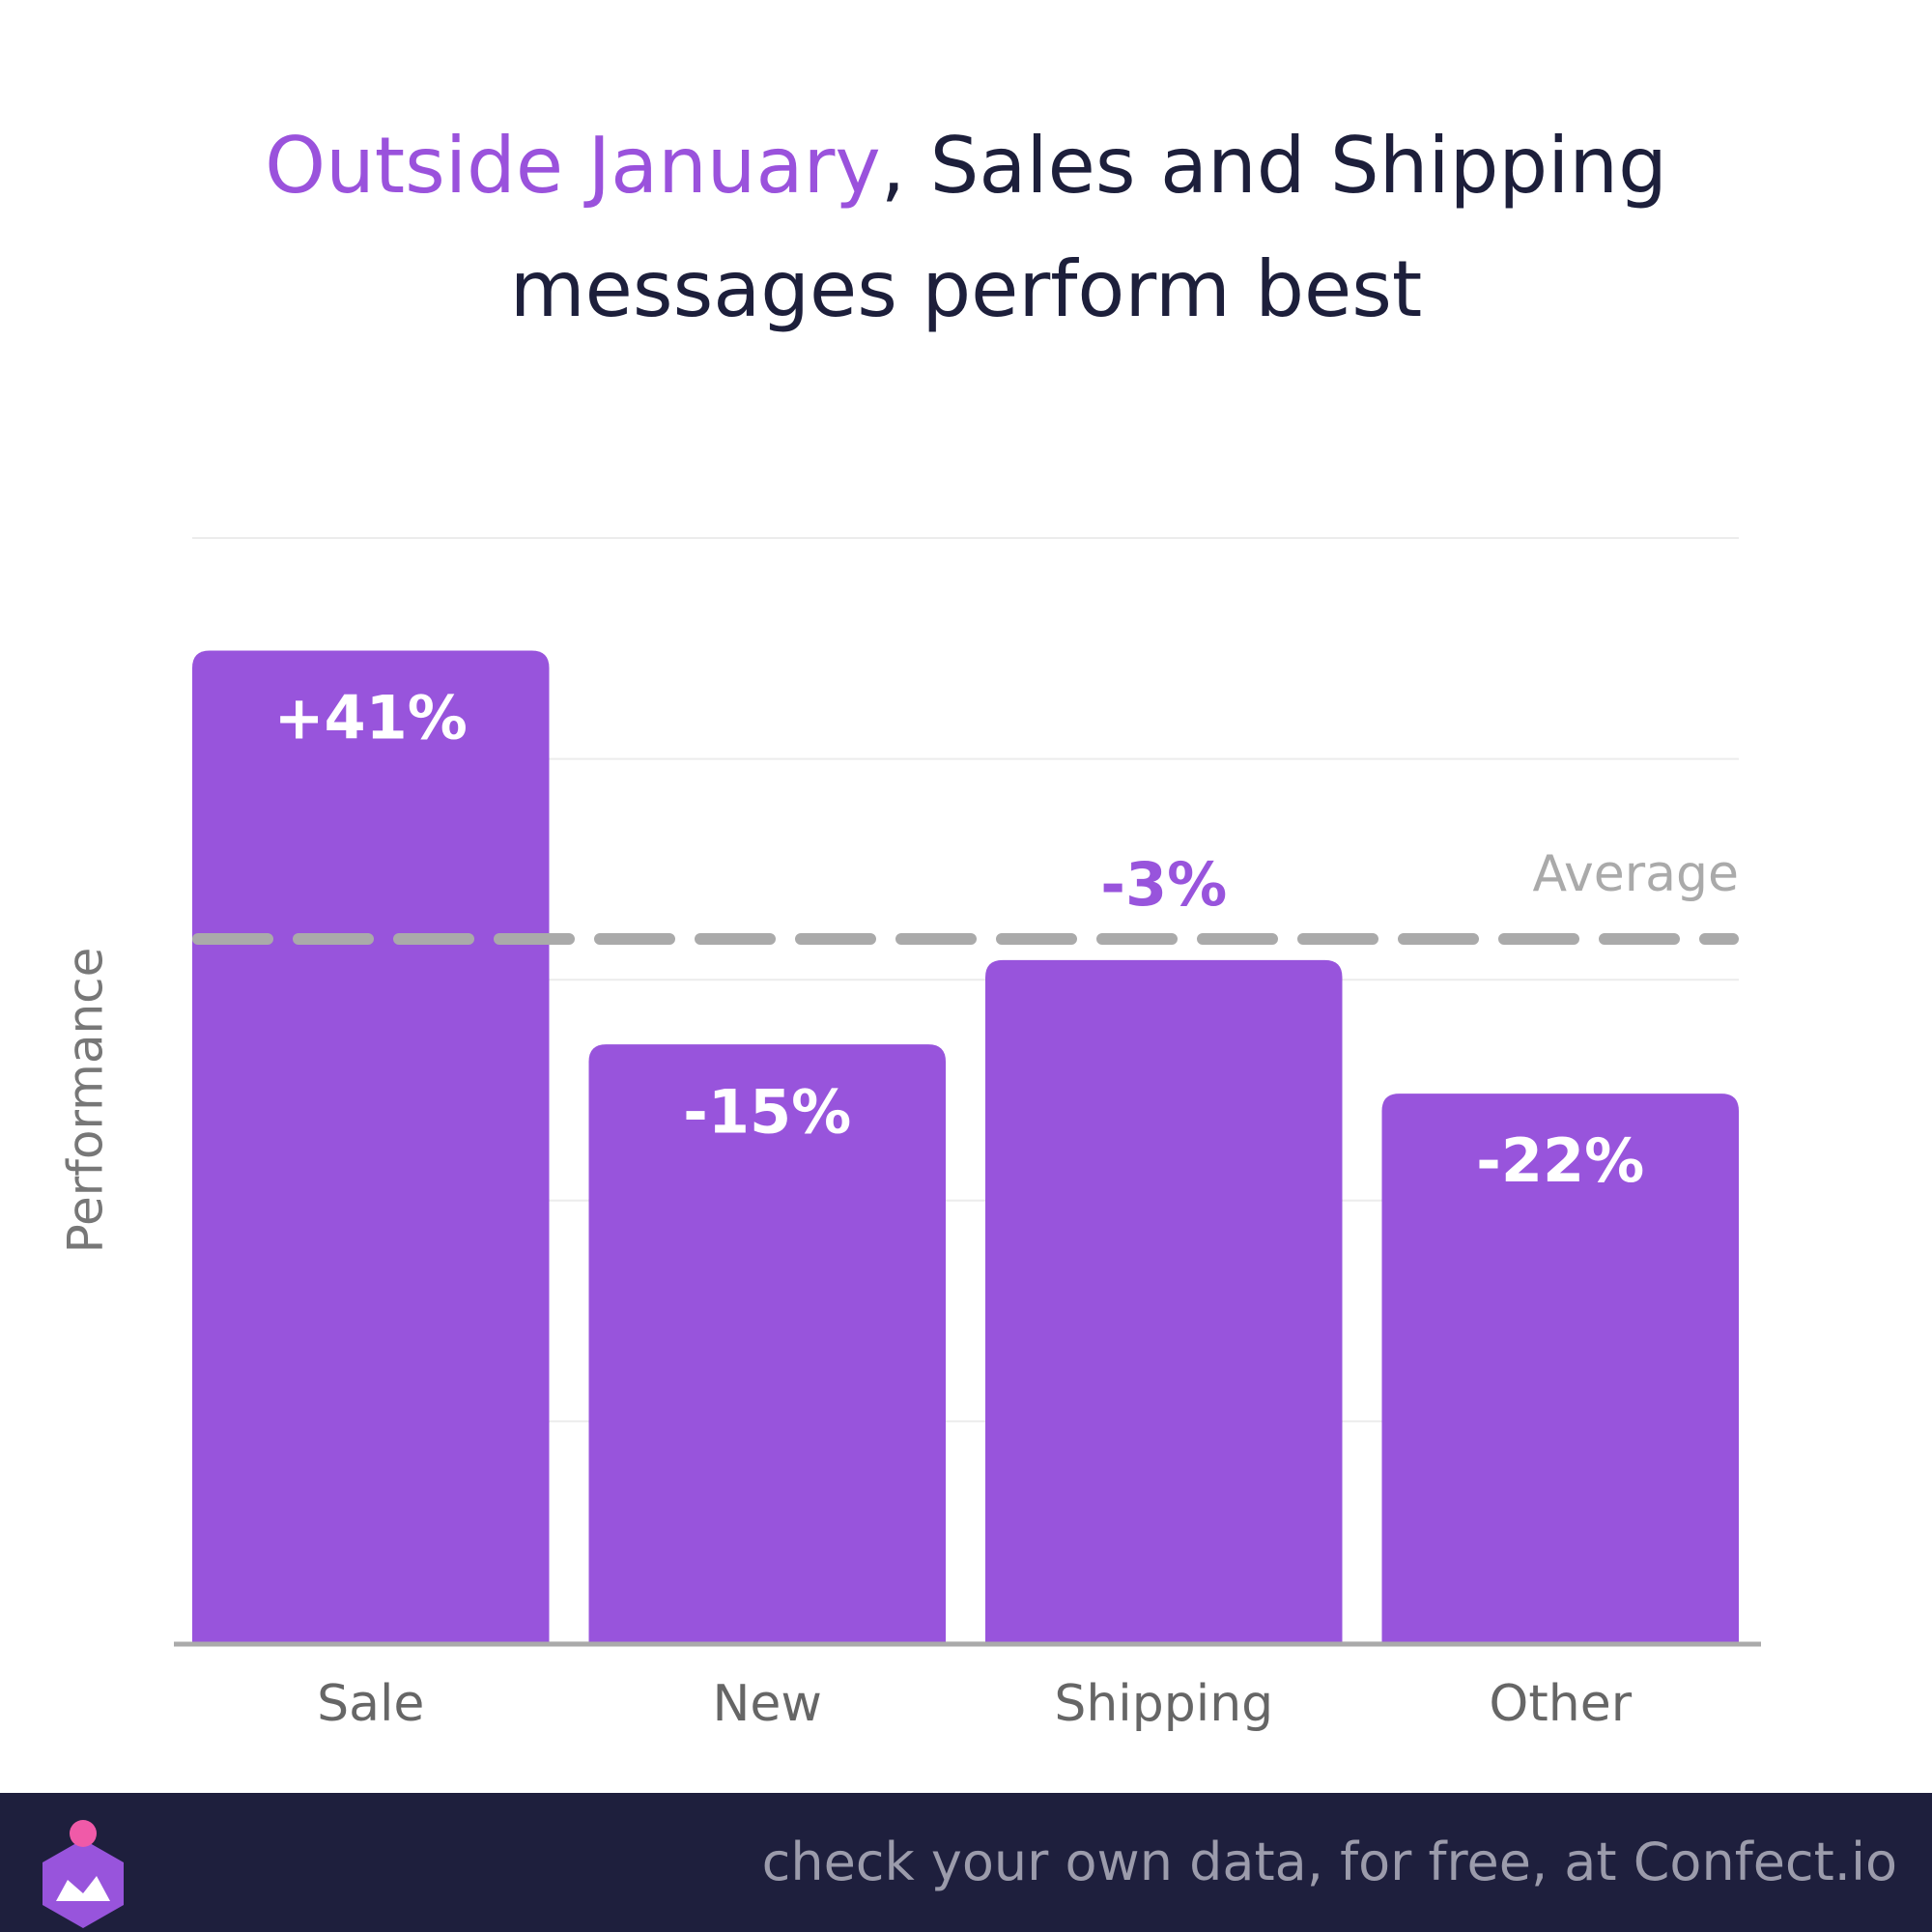  I want to click on reference-label: Average, so click(1635, 874).